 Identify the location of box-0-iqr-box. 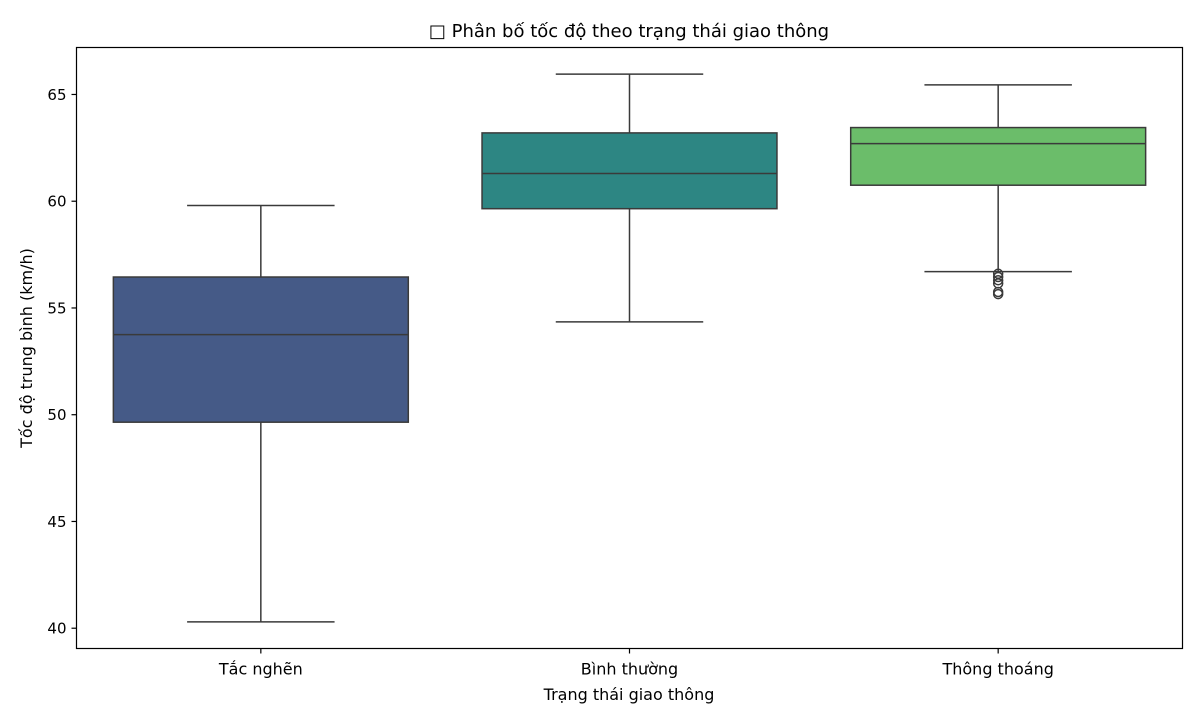
(261, 349).